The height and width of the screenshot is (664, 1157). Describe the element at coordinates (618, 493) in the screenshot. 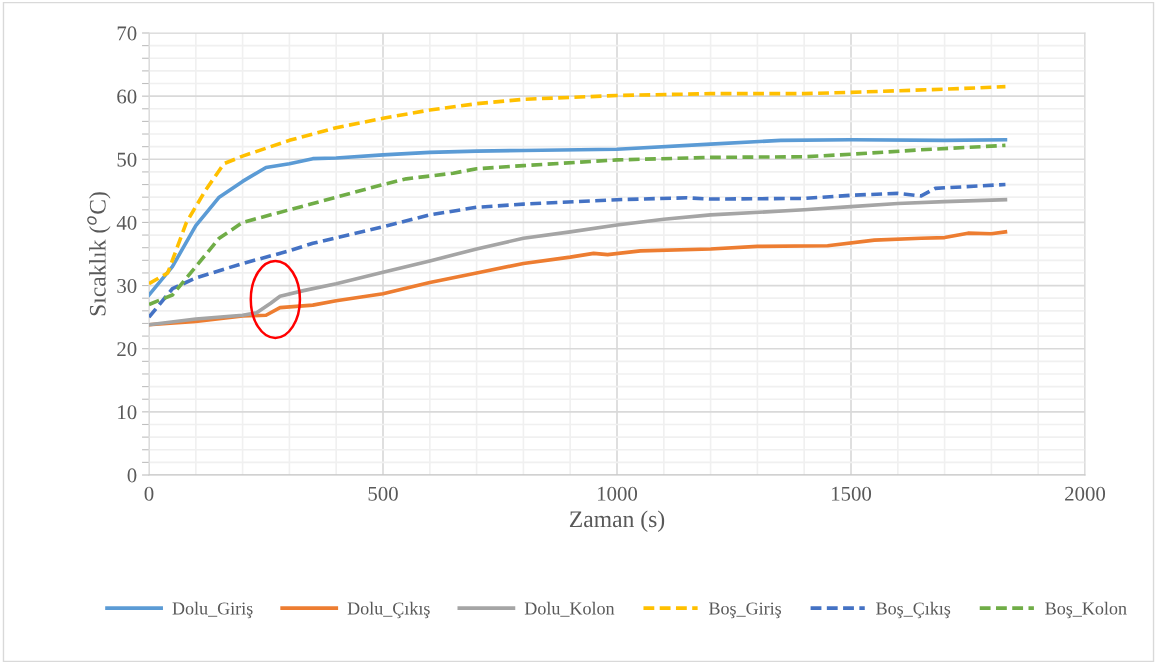

I see `x-tick-label: 1000` at that location.